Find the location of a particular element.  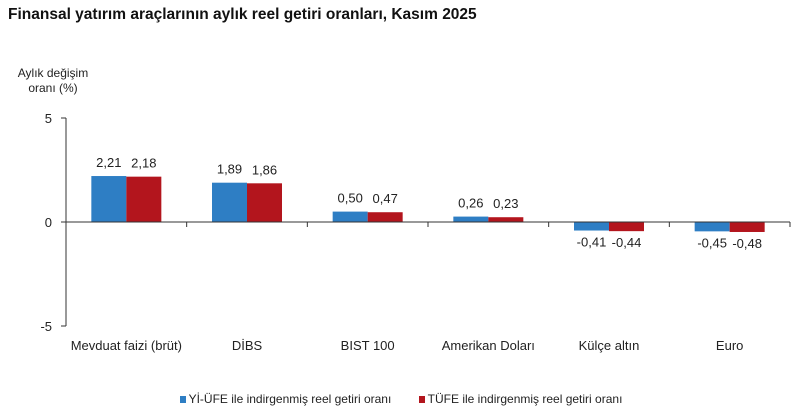

x-tick-label: BIST 100 is located at coordinates (368, 345).